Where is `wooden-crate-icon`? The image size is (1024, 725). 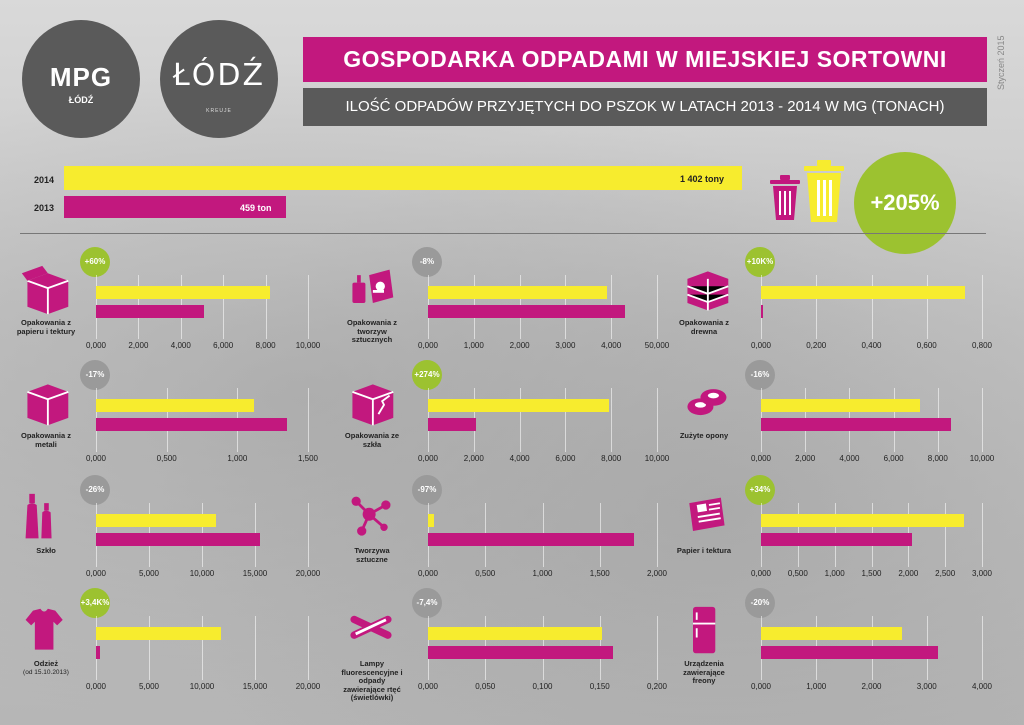 wooden-crate-icon is located at coordinates (708, 291).